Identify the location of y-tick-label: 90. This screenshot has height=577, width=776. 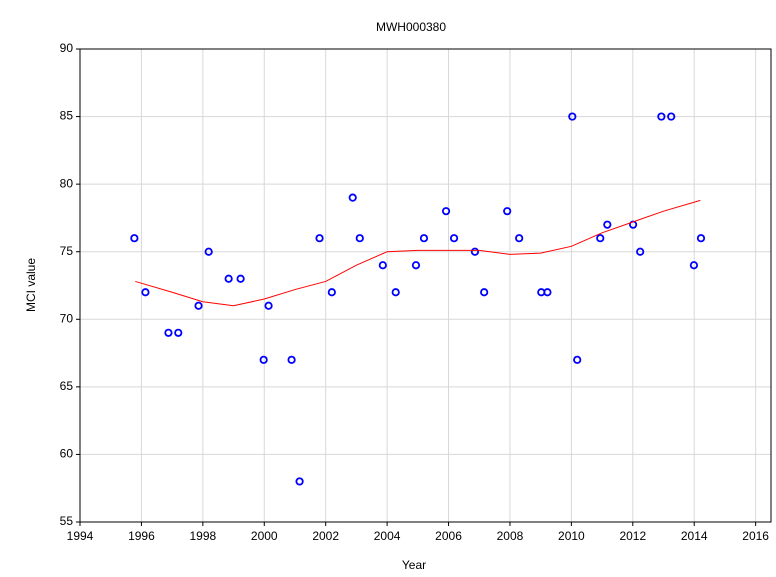
(67, 48).